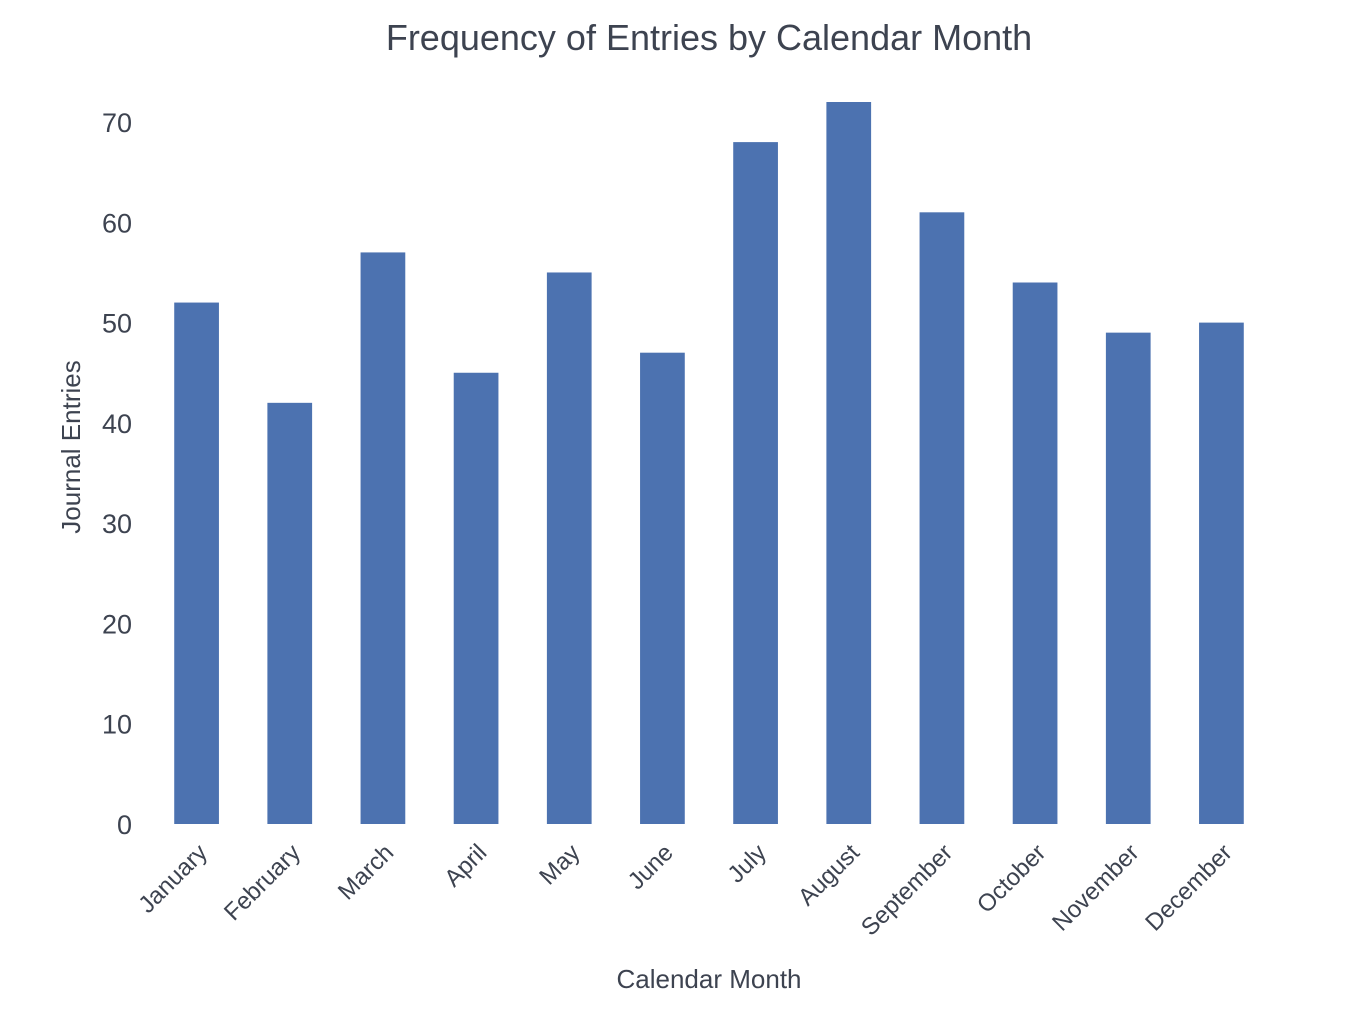 Image resolution: width=1370 pixels, height=1027 pixels. I want to click on x-tick-label: August, so click(829, 875).